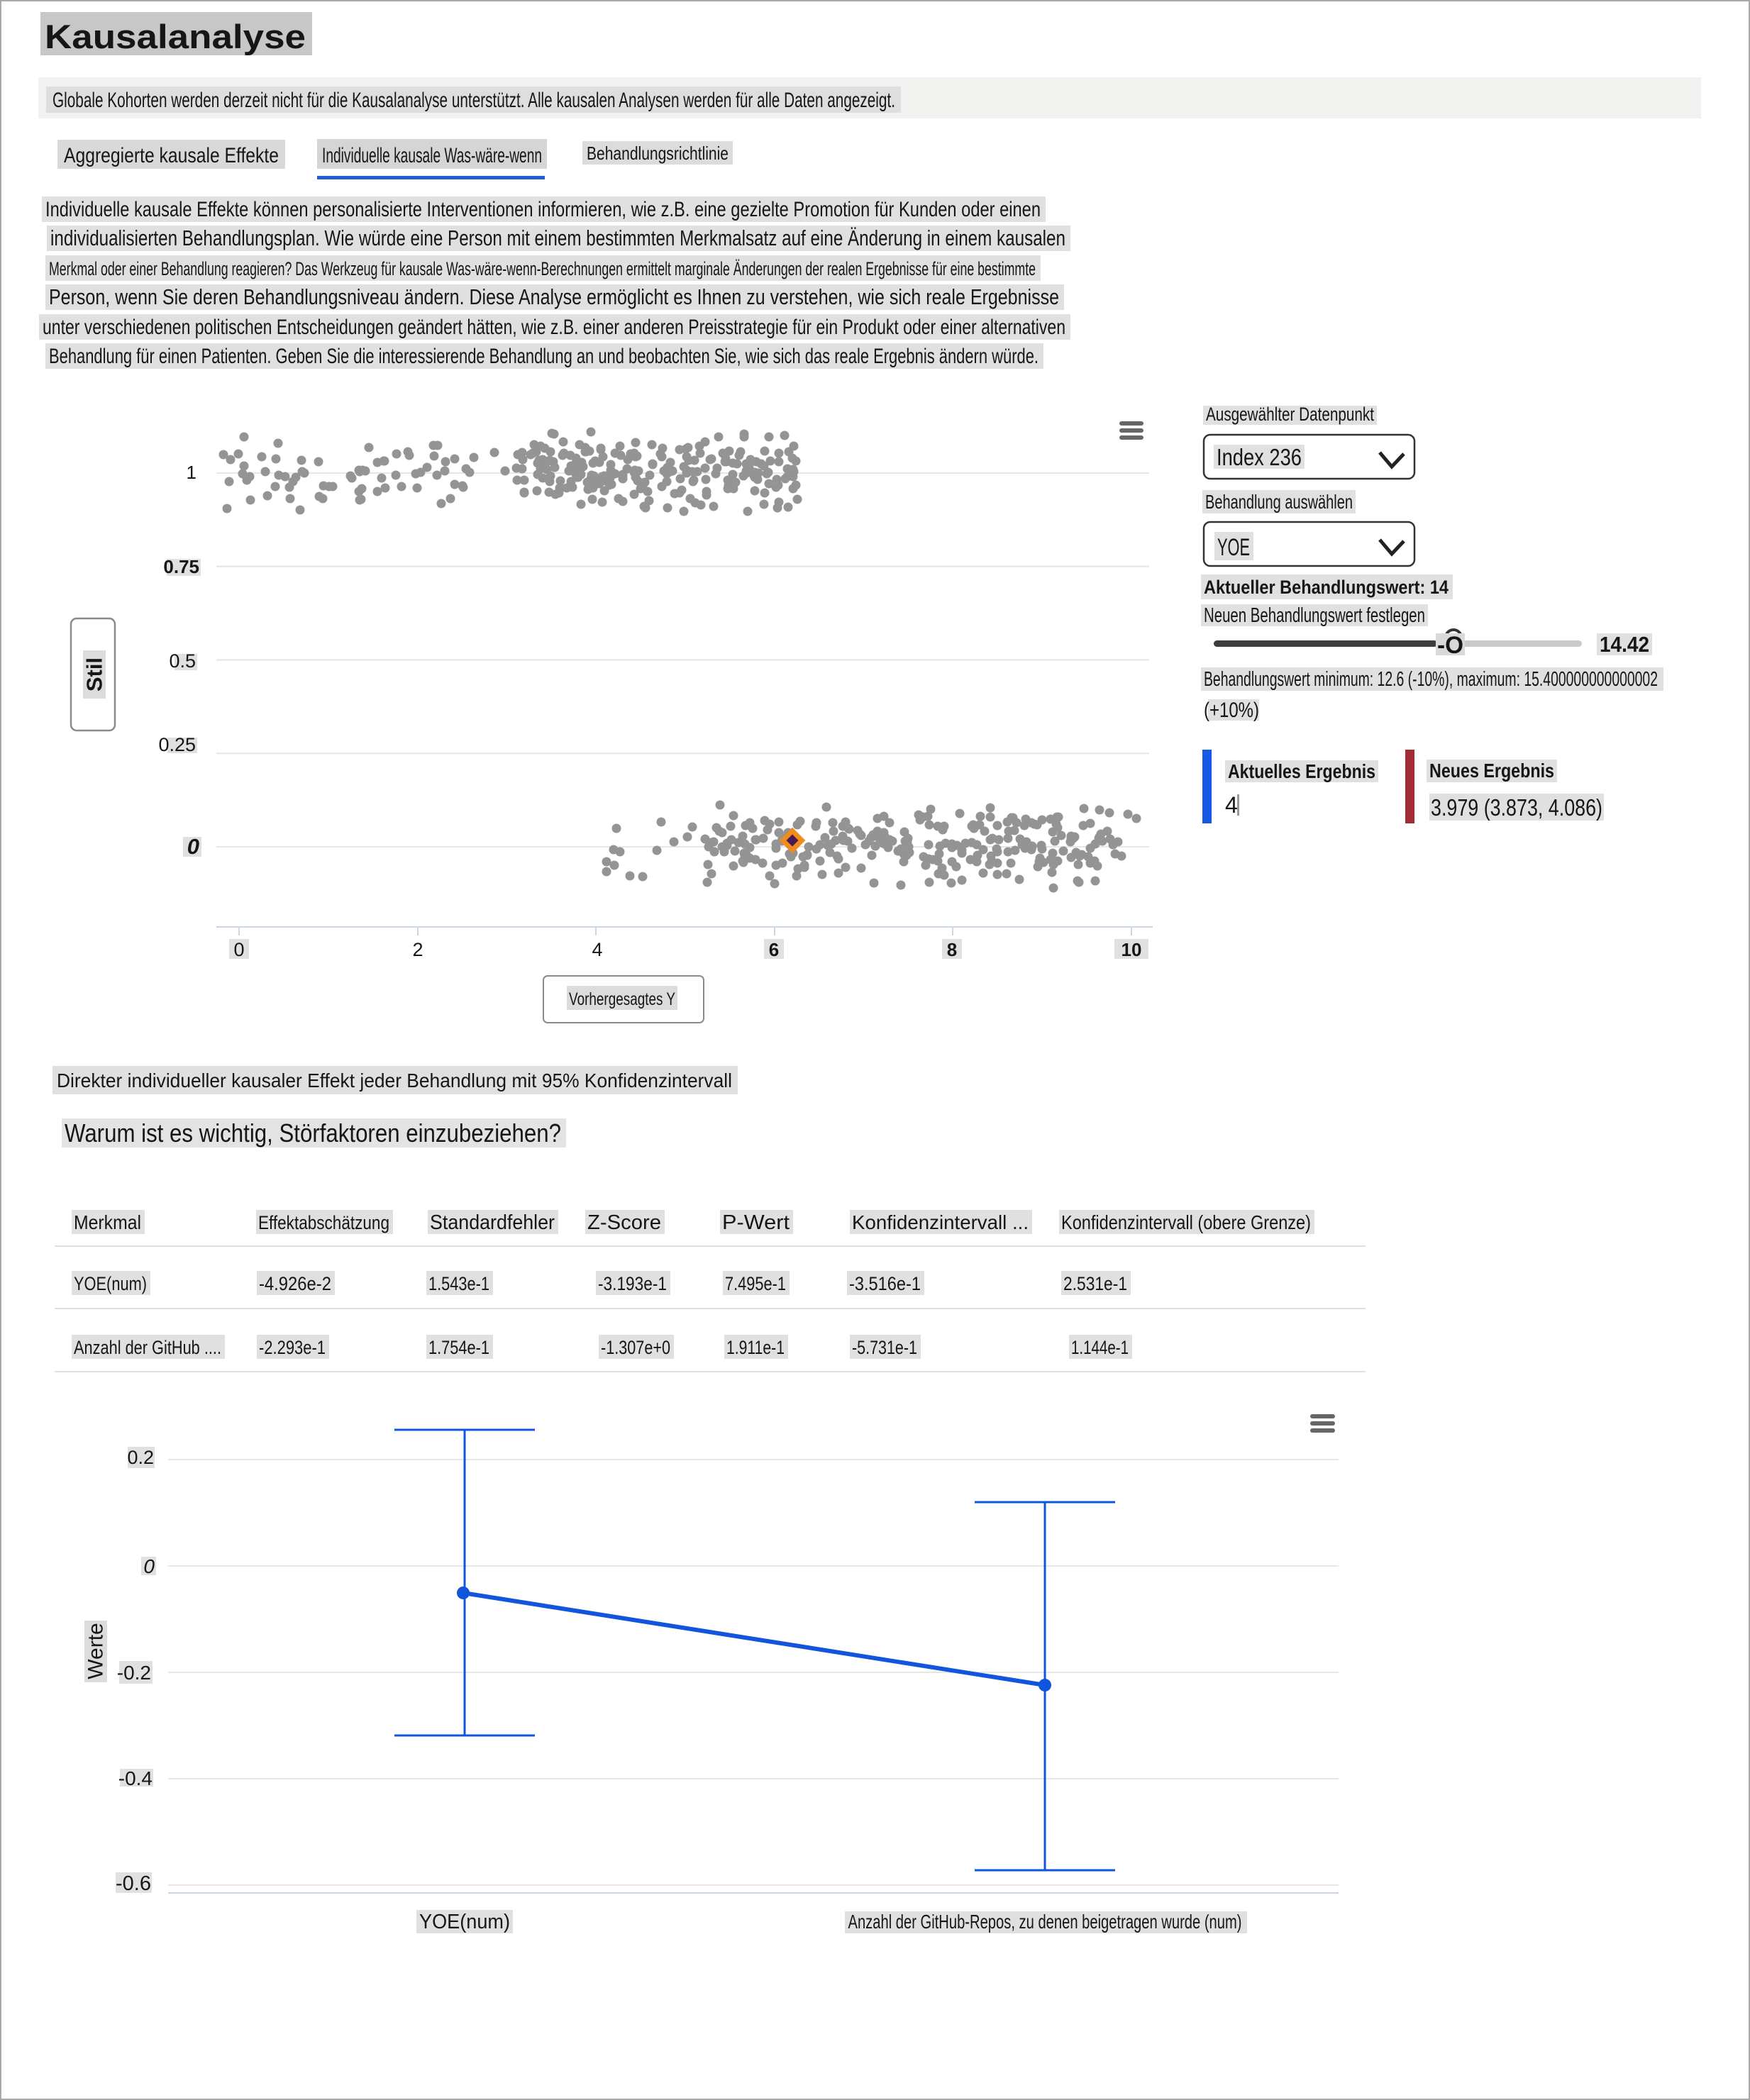 The height and width of the screenshot is (2100, 1750). What do you see at coordinates (1314, 615) in the screenshot?
I see `svg-text:Neuen Behandlungswert festlege: Neuen Behandlungswert festlegen` at bounding box center [1314, 615].